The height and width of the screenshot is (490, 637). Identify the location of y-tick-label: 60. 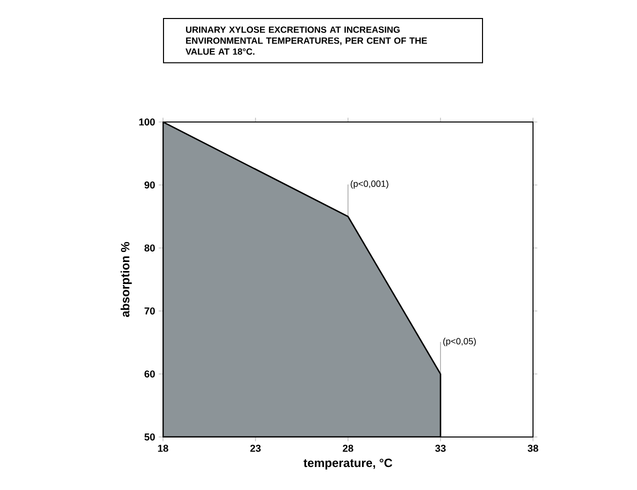
(149, 374).